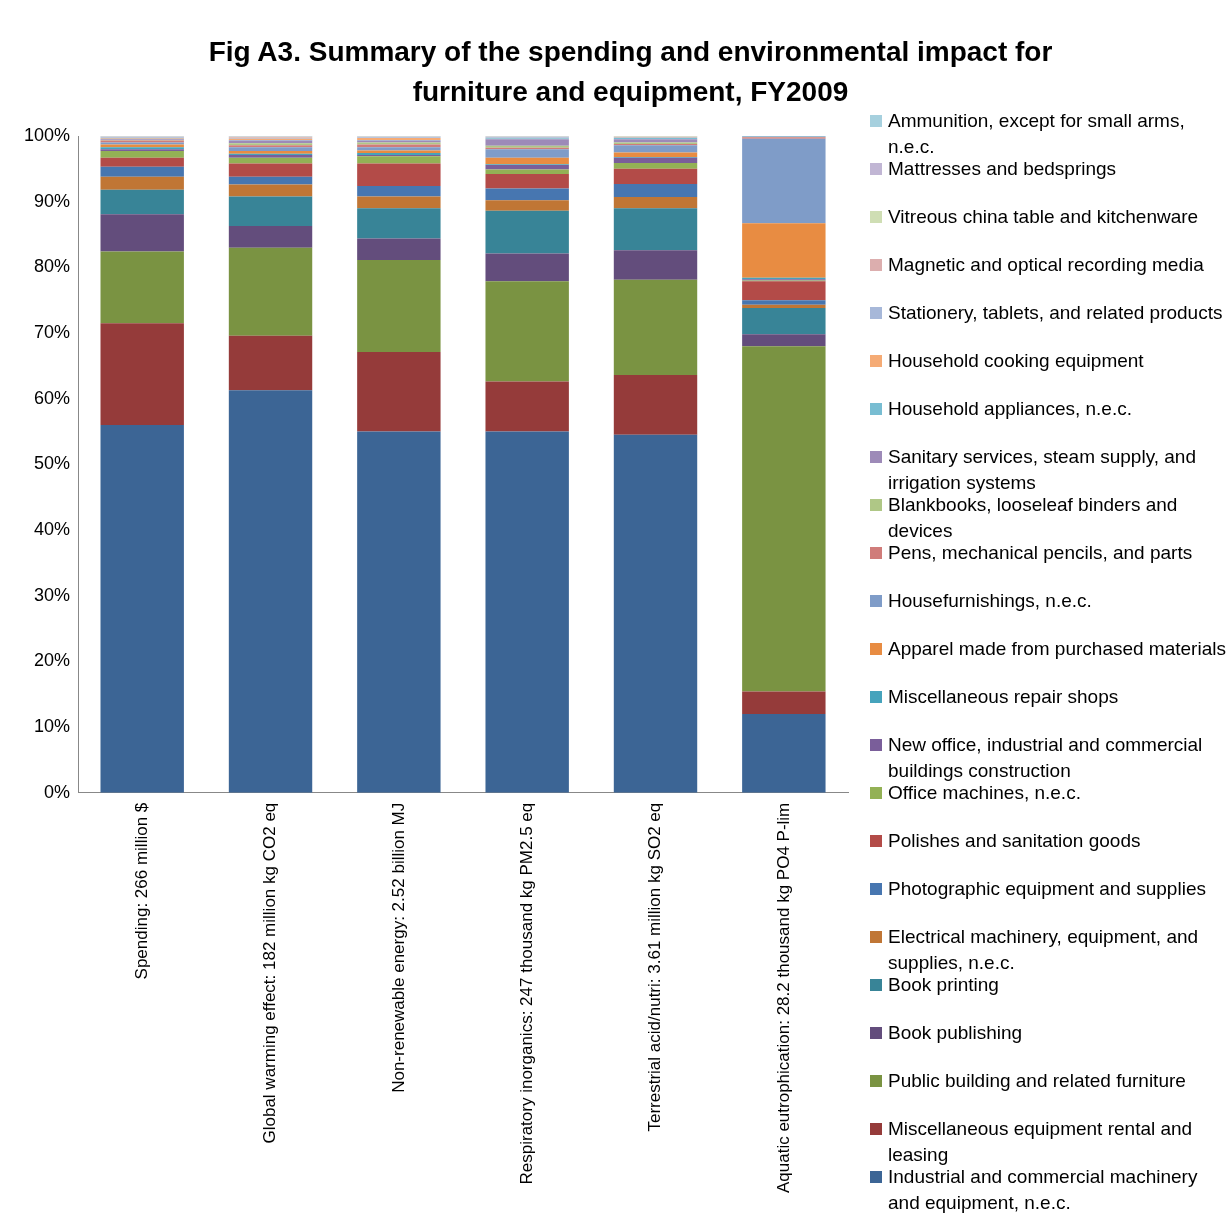 The height and width of the screenshot is (1213, 1229). What do you see at coordinates (1016, 360) in the screenshot?
I see `legend-label: Household cooking equipment` at bounding box center [1016, 360].